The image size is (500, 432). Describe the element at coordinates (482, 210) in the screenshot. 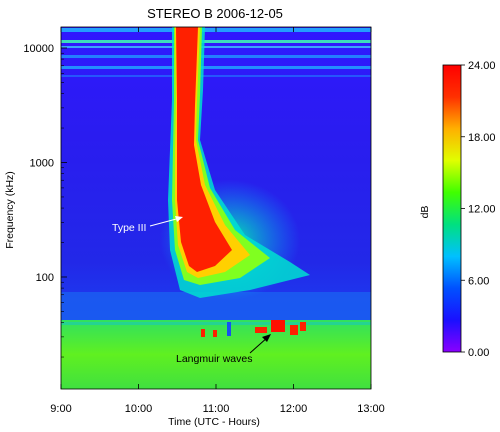

I see `colorbar-tick-label: 12.00` at that location.